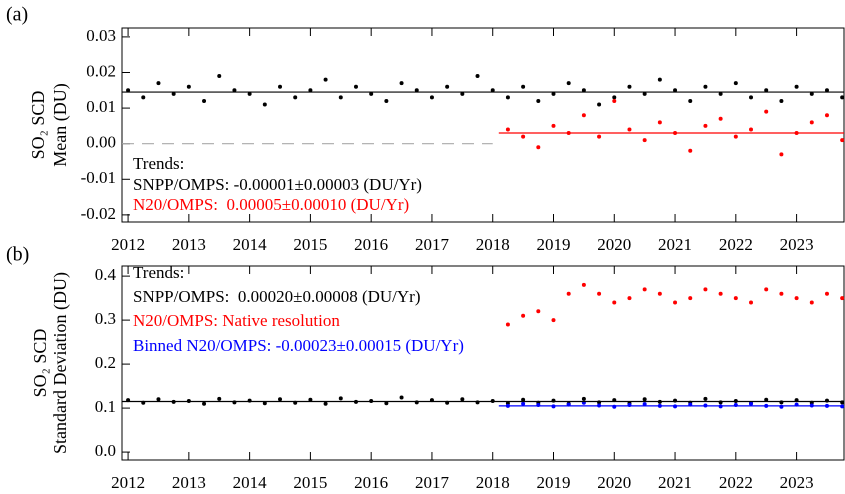 The height and width of the screenshot is (494, 845). What do you see at coordinates (277, 296) in the screenshot?
I see `annotation: SNPP/OMPS: 0.00020±0.00008 (DU/Yr)` at bounding box center [277, 296].